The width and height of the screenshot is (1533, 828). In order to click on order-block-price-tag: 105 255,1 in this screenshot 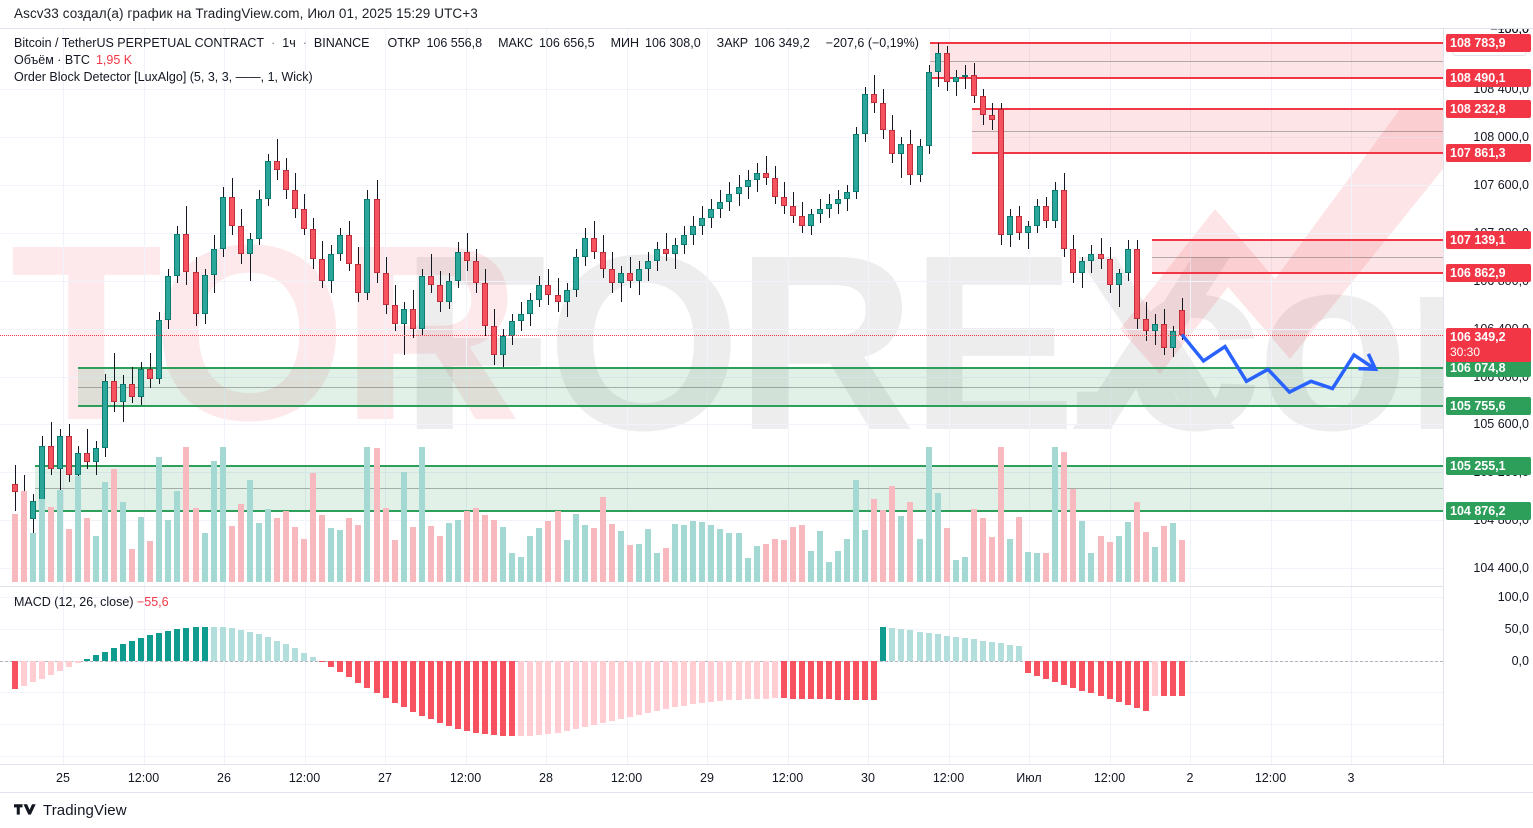, I will do `click(1488, 465)`.